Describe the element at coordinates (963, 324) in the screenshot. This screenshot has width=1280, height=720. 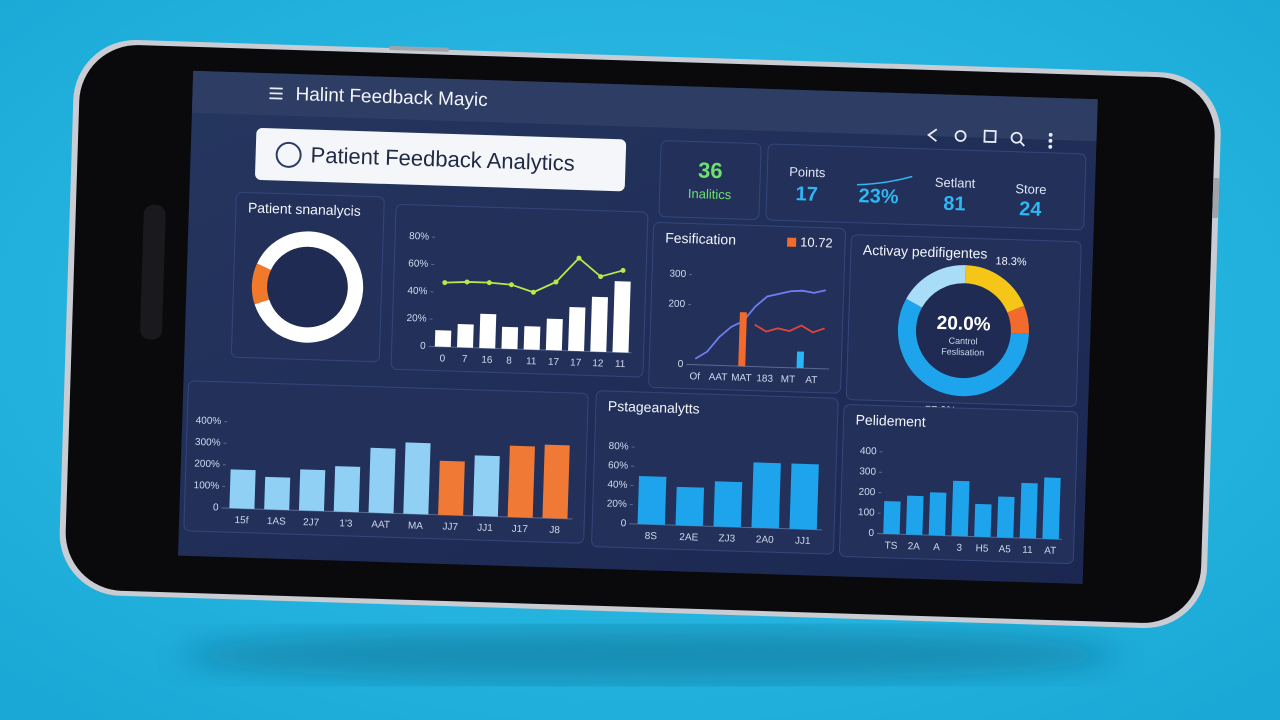
I see `center-label: 20.0%` at that location.